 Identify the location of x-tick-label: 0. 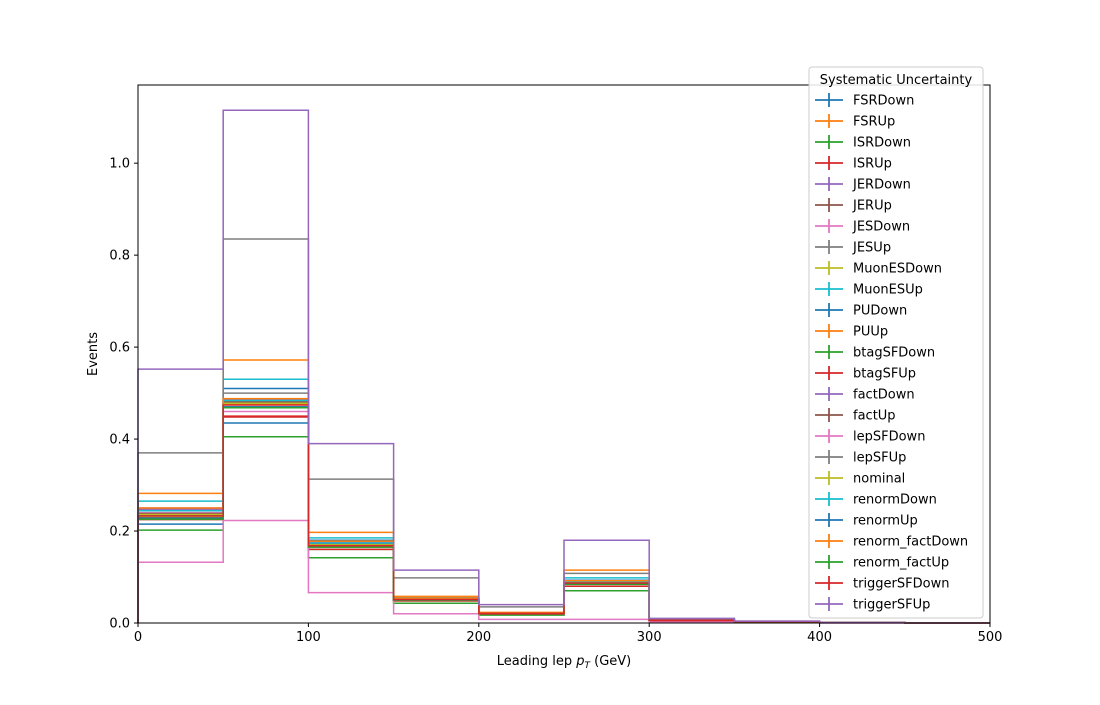
(138, 637).